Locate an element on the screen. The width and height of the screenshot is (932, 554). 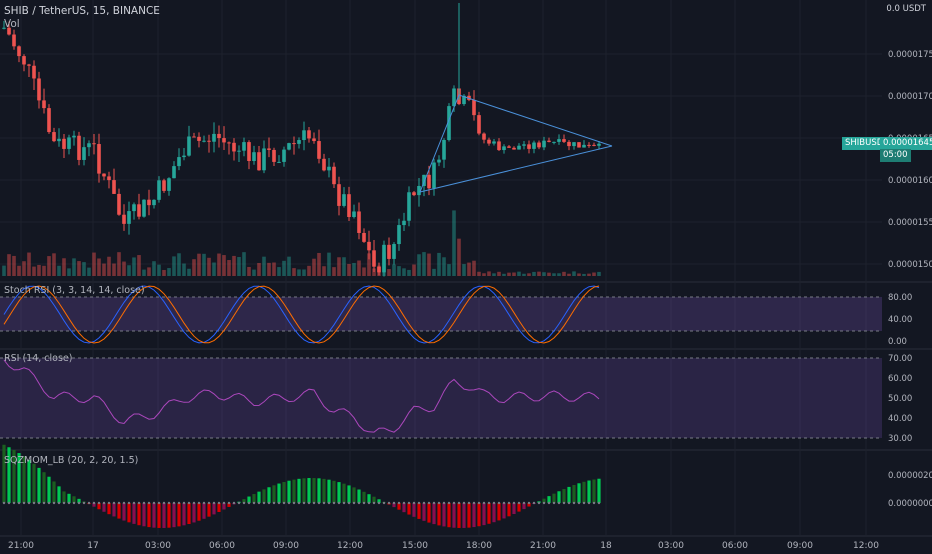
stoch-rsi-label: Stoch RSI (3, 3, 14, 14, close) is located at coordinates (74, 290).